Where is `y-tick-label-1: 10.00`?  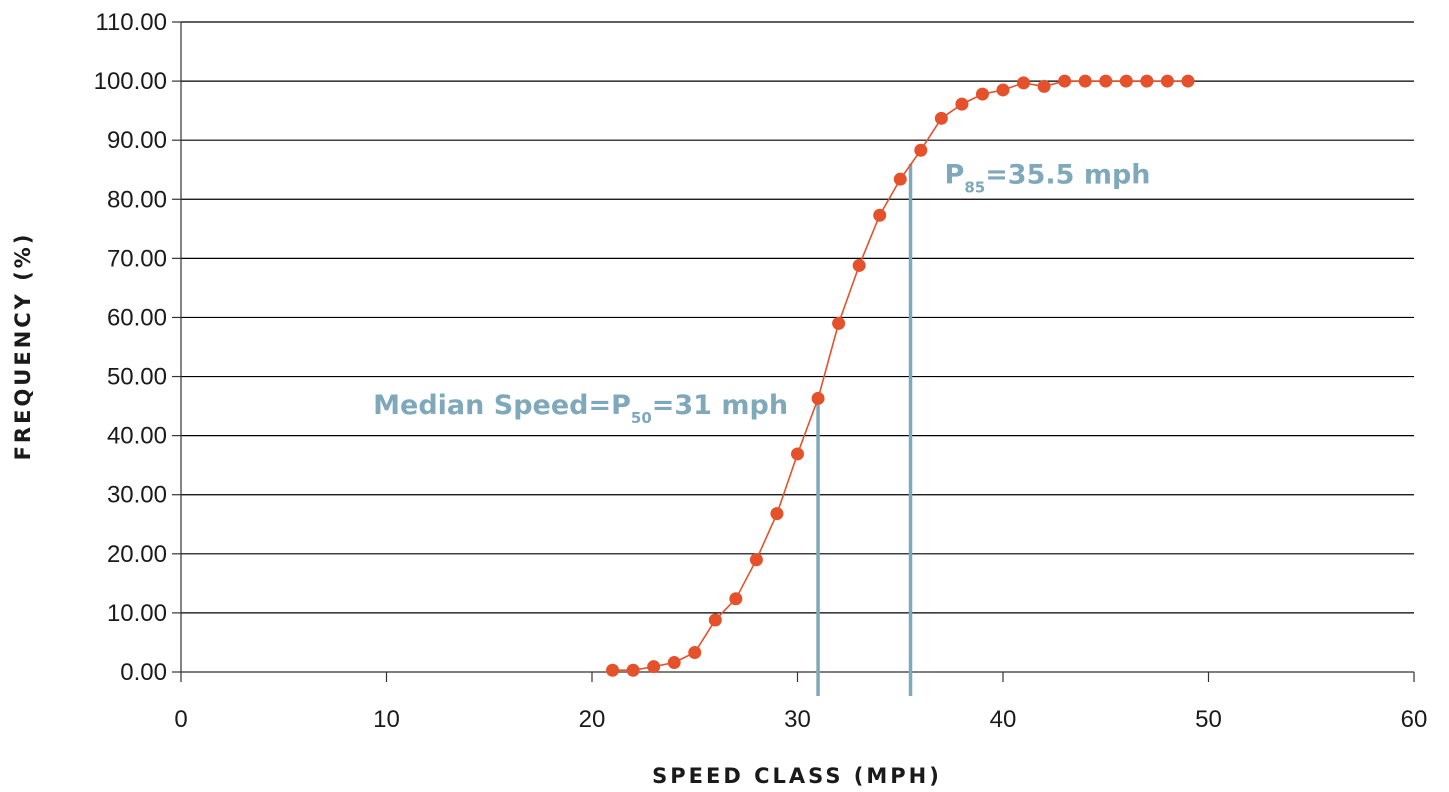 y-tick-label-1: 10.00 is located at coordinates (137, 613).